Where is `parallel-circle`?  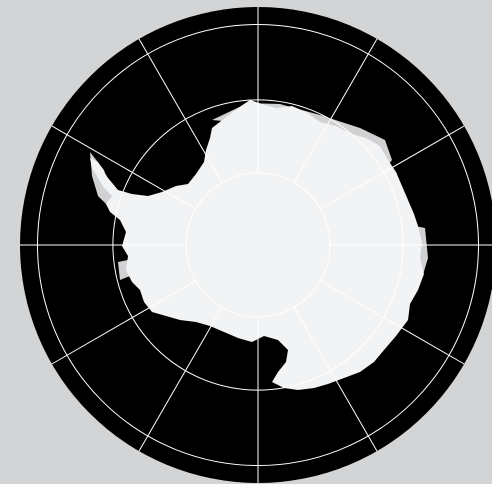
parallel-circle is located at coordinates (258, 245).